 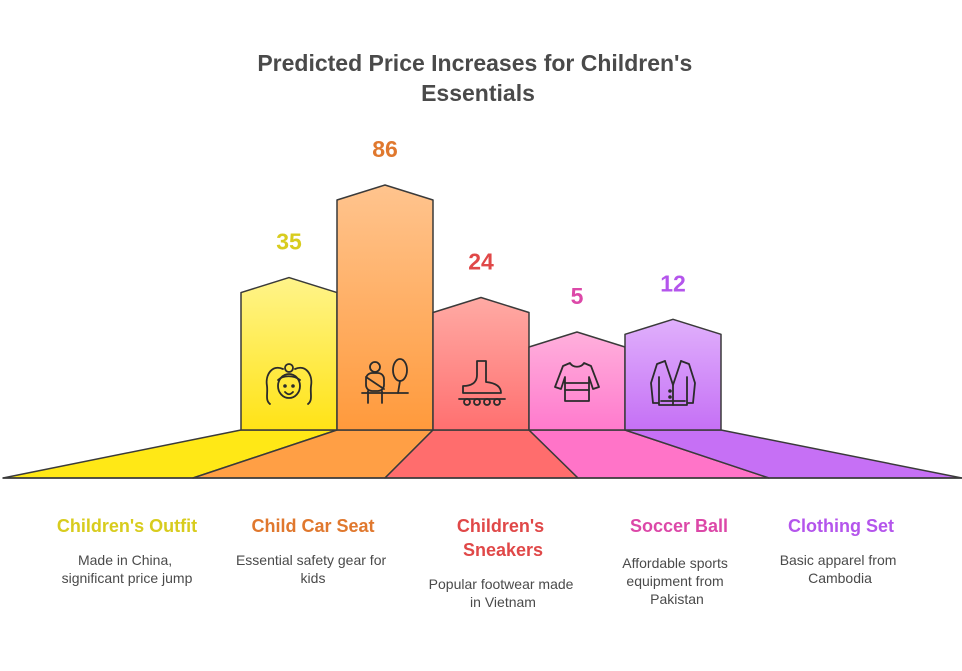 I want to click on category-label-line: Soccer Ball, so click(x=679, y=526).